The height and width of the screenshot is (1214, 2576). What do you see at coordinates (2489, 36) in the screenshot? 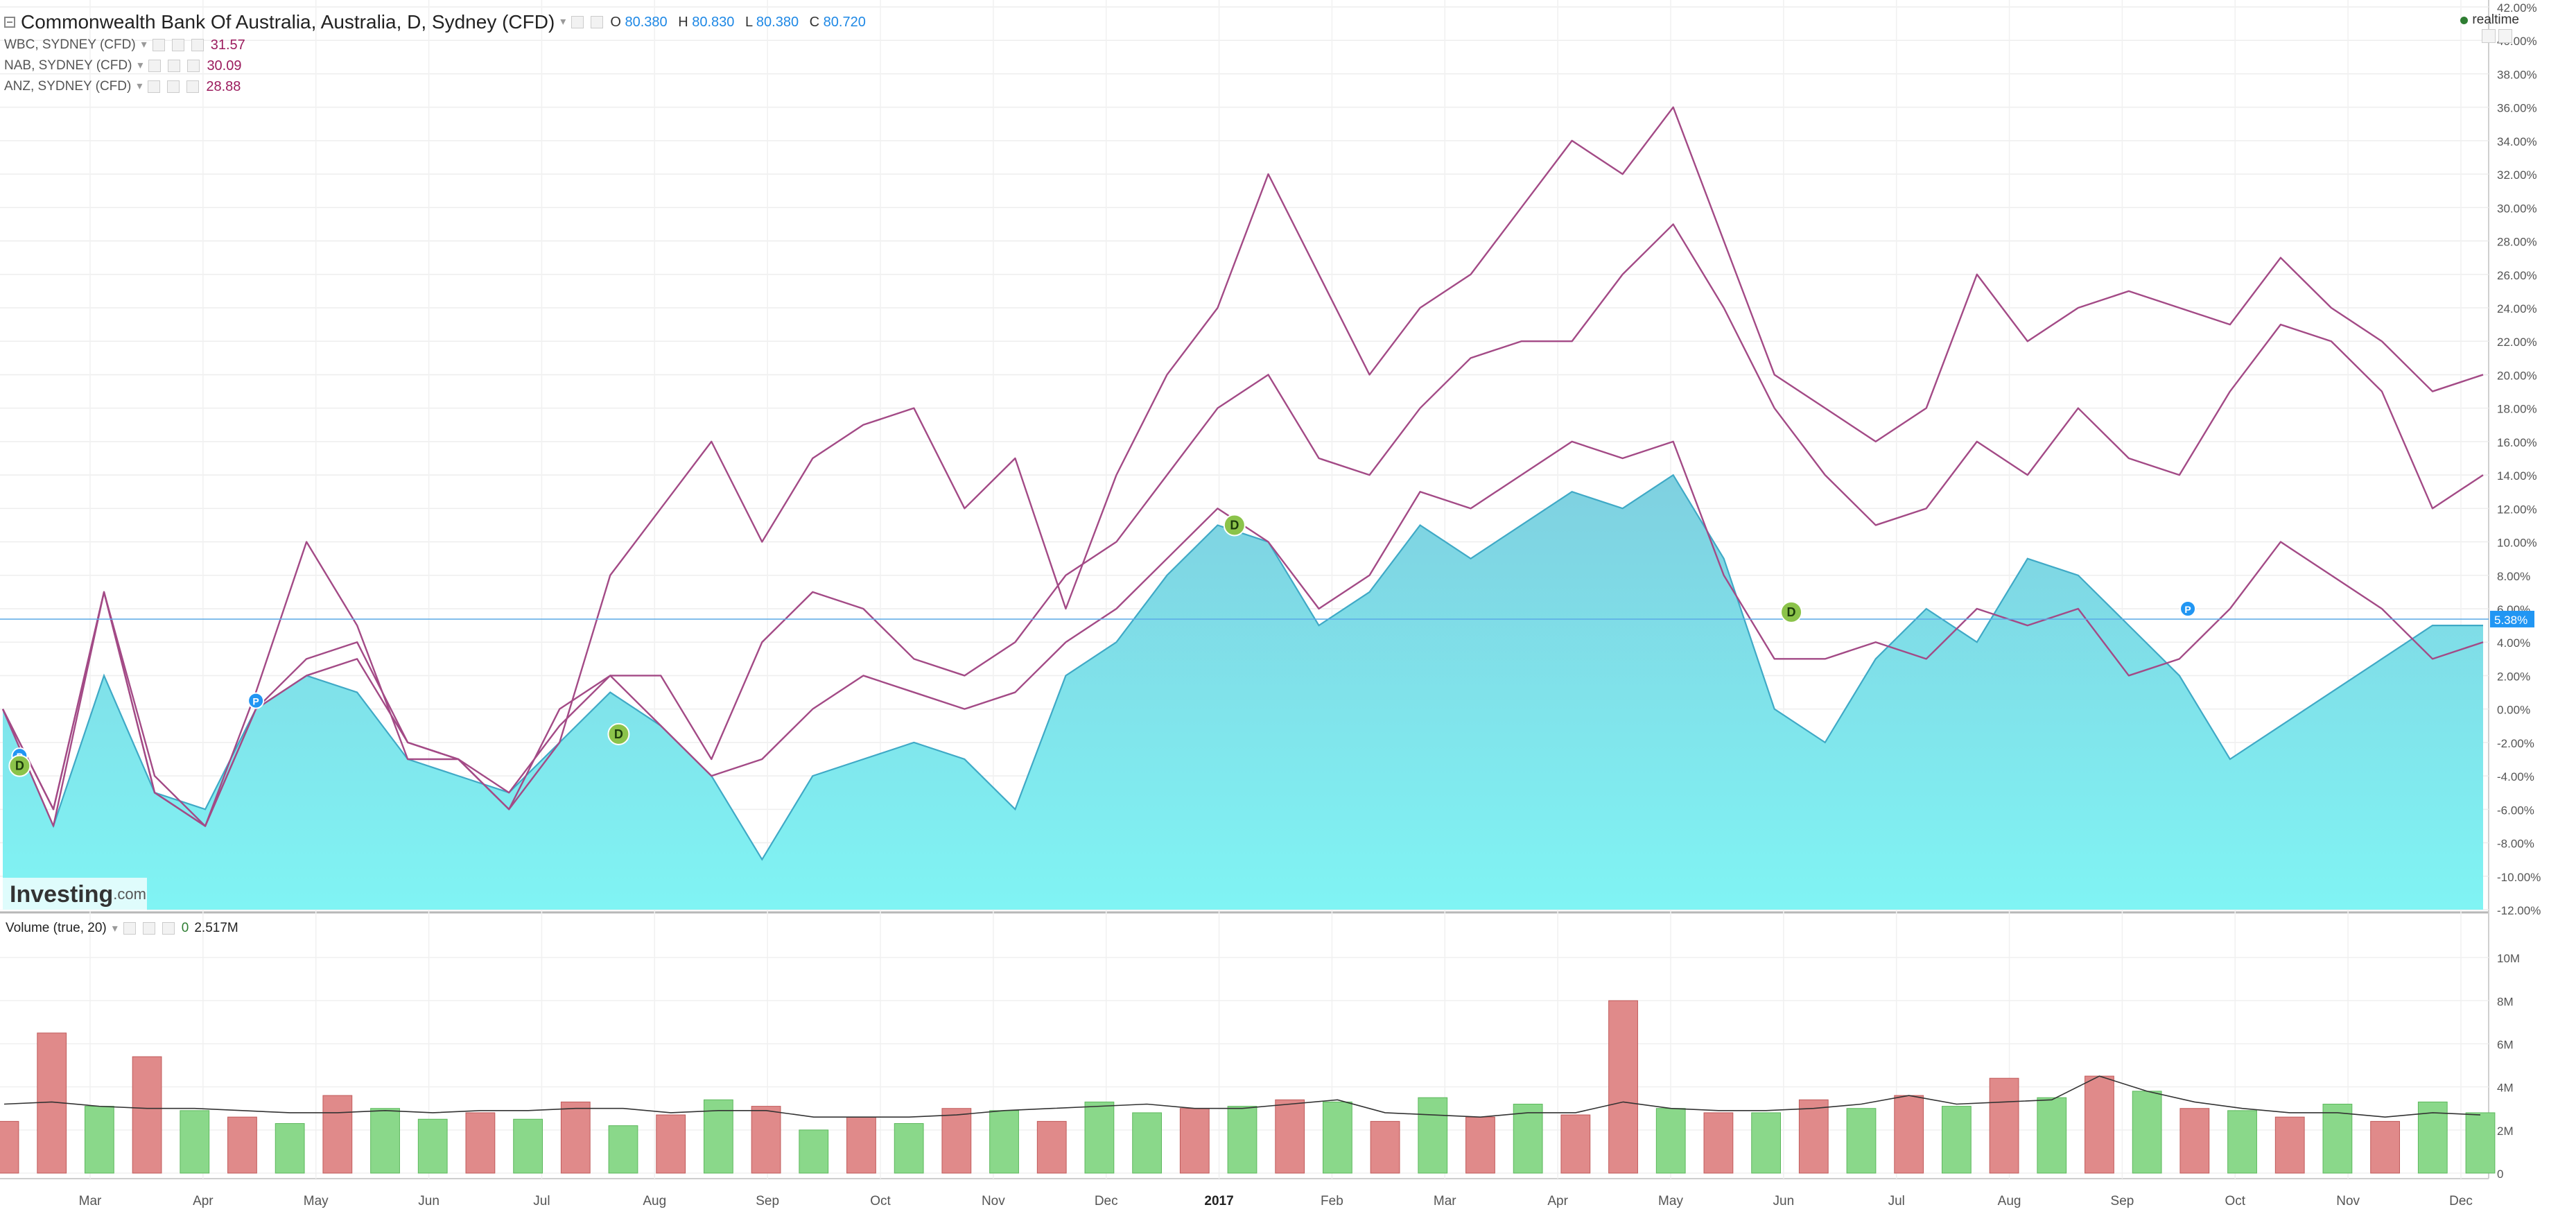
I see `maximize-icon` at bounding box center [2489, 36].